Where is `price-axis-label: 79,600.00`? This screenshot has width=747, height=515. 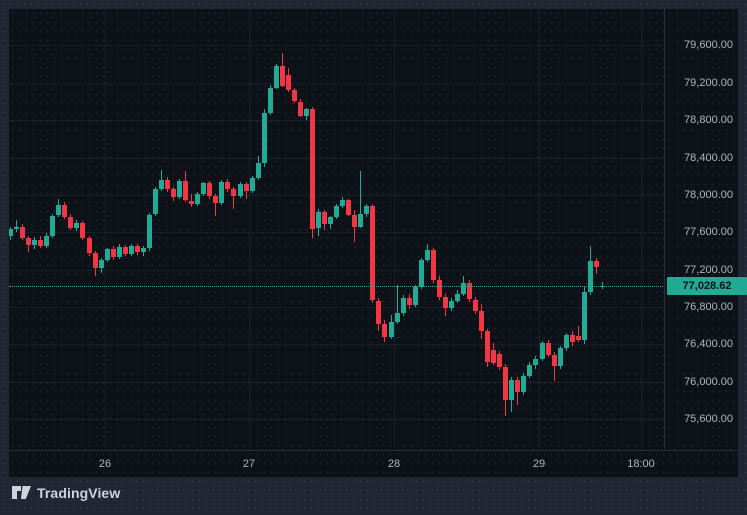 price-axis-label: 79,600.00 is located at coordinates (708, 45).